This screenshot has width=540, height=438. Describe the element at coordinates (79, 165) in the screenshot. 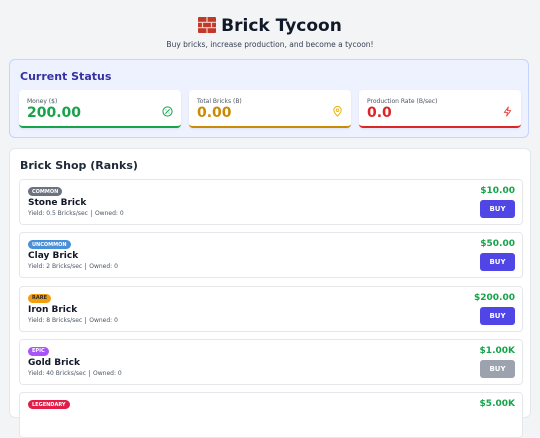

I see `shop-title: Brick Shop (Ranks)` at that location.